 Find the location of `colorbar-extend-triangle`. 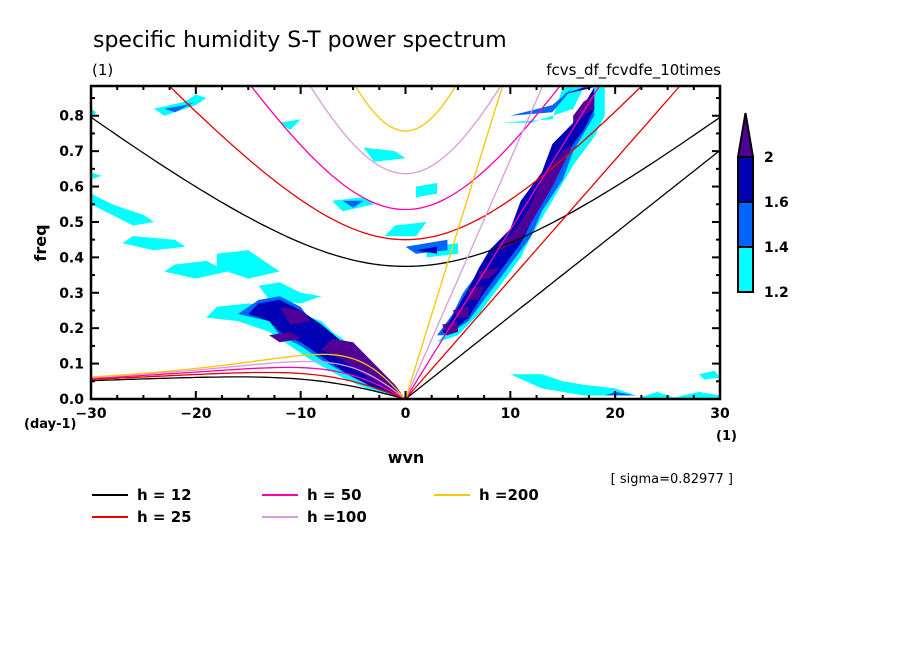

colorbar-extend-triangle is located at coordinates (745, 135).